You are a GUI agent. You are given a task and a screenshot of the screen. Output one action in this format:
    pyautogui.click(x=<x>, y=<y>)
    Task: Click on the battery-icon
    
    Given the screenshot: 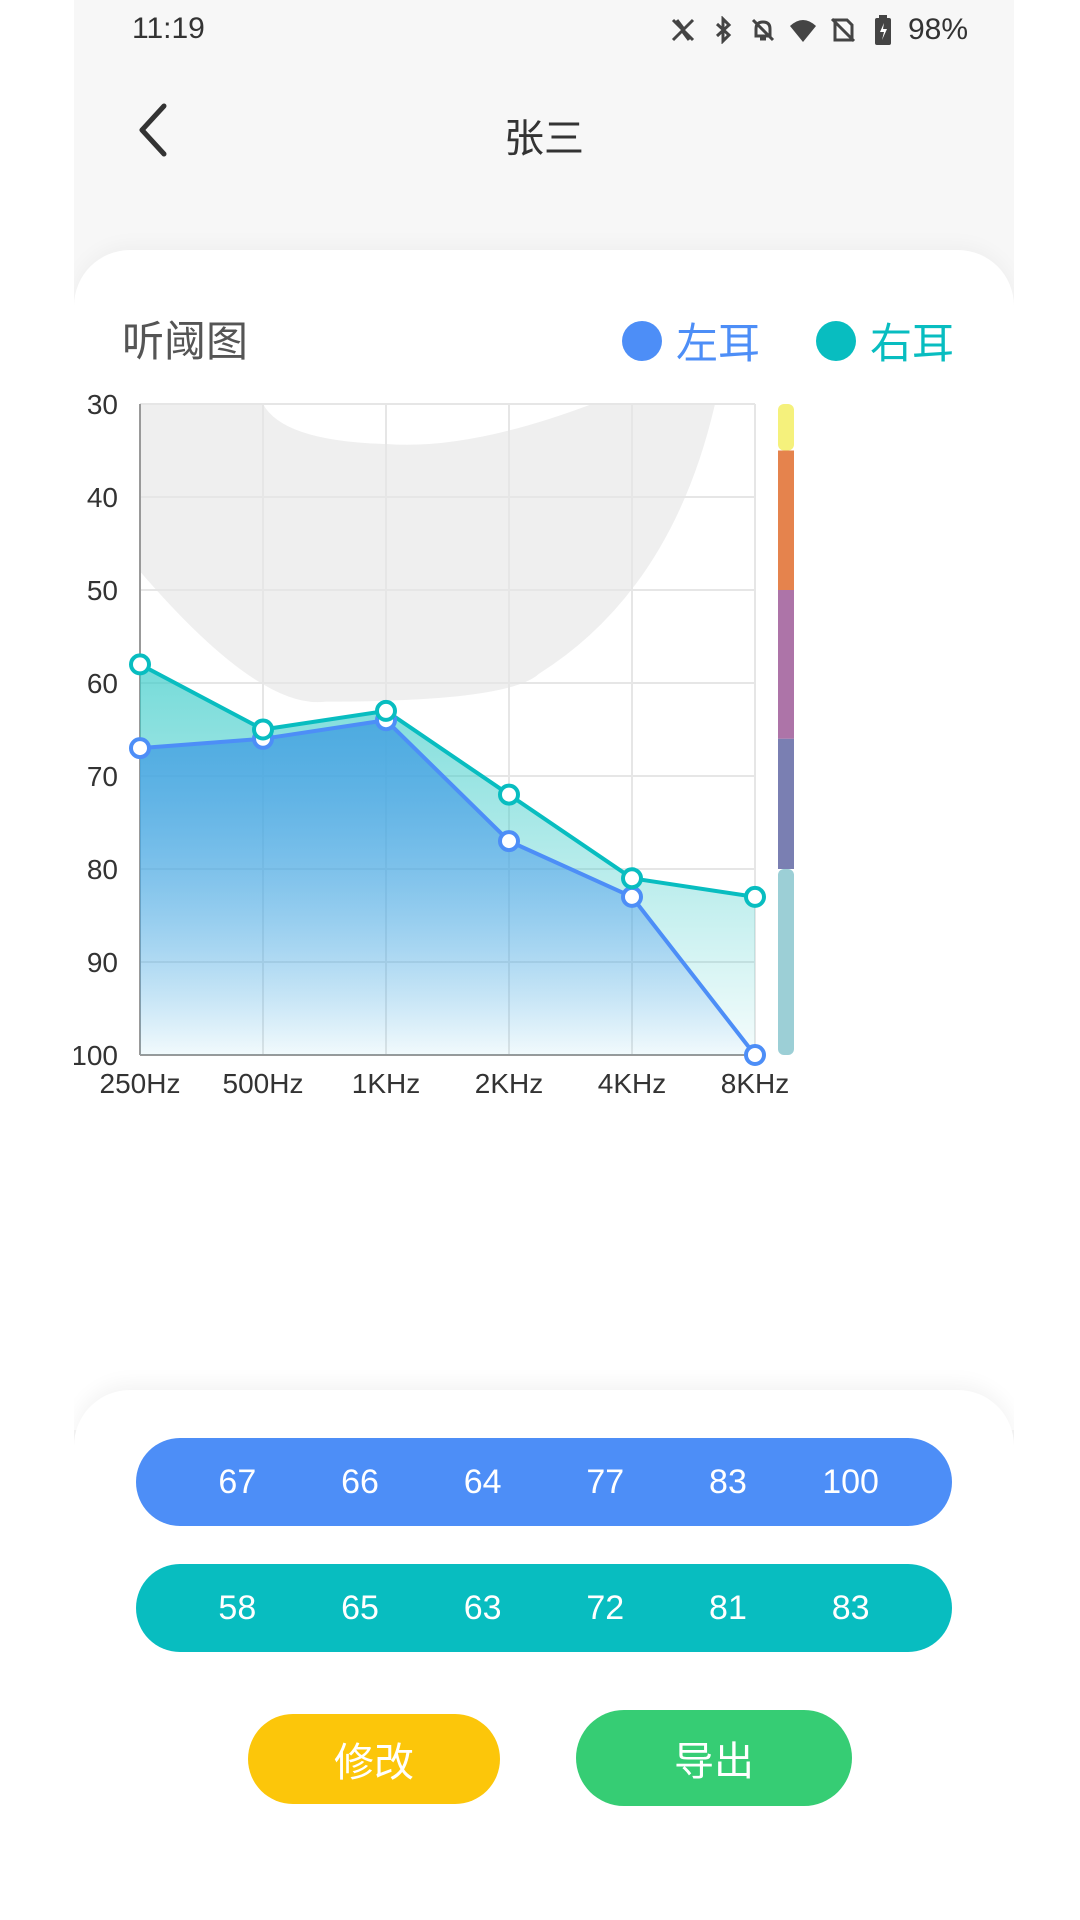 What is the action you would take?
    pyautogui.click(x=883, y=30)
    